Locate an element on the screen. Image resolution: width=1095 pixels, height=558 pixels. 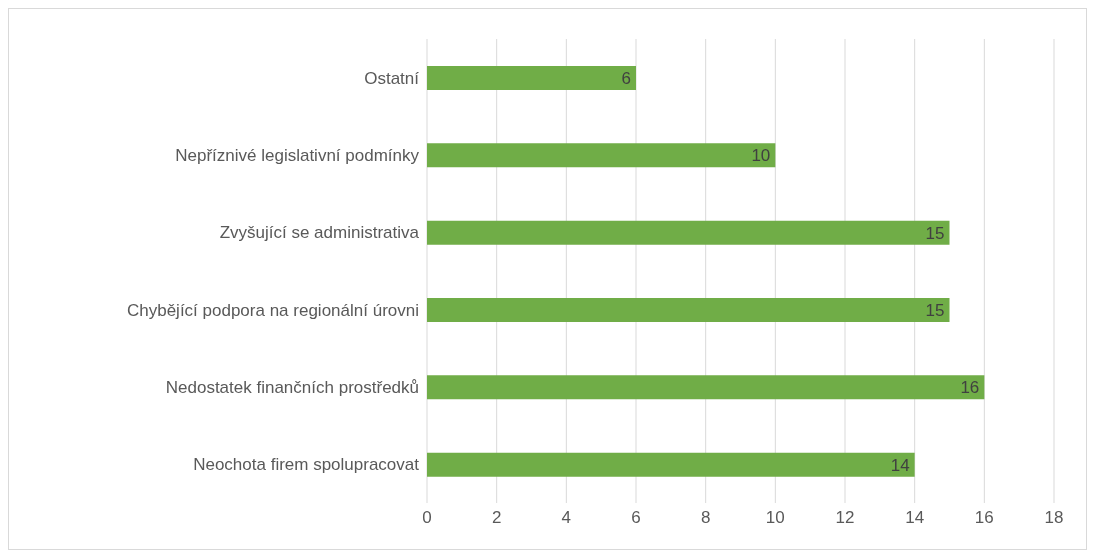
x-tick-label: 10 is located at coordinates (775, 518).